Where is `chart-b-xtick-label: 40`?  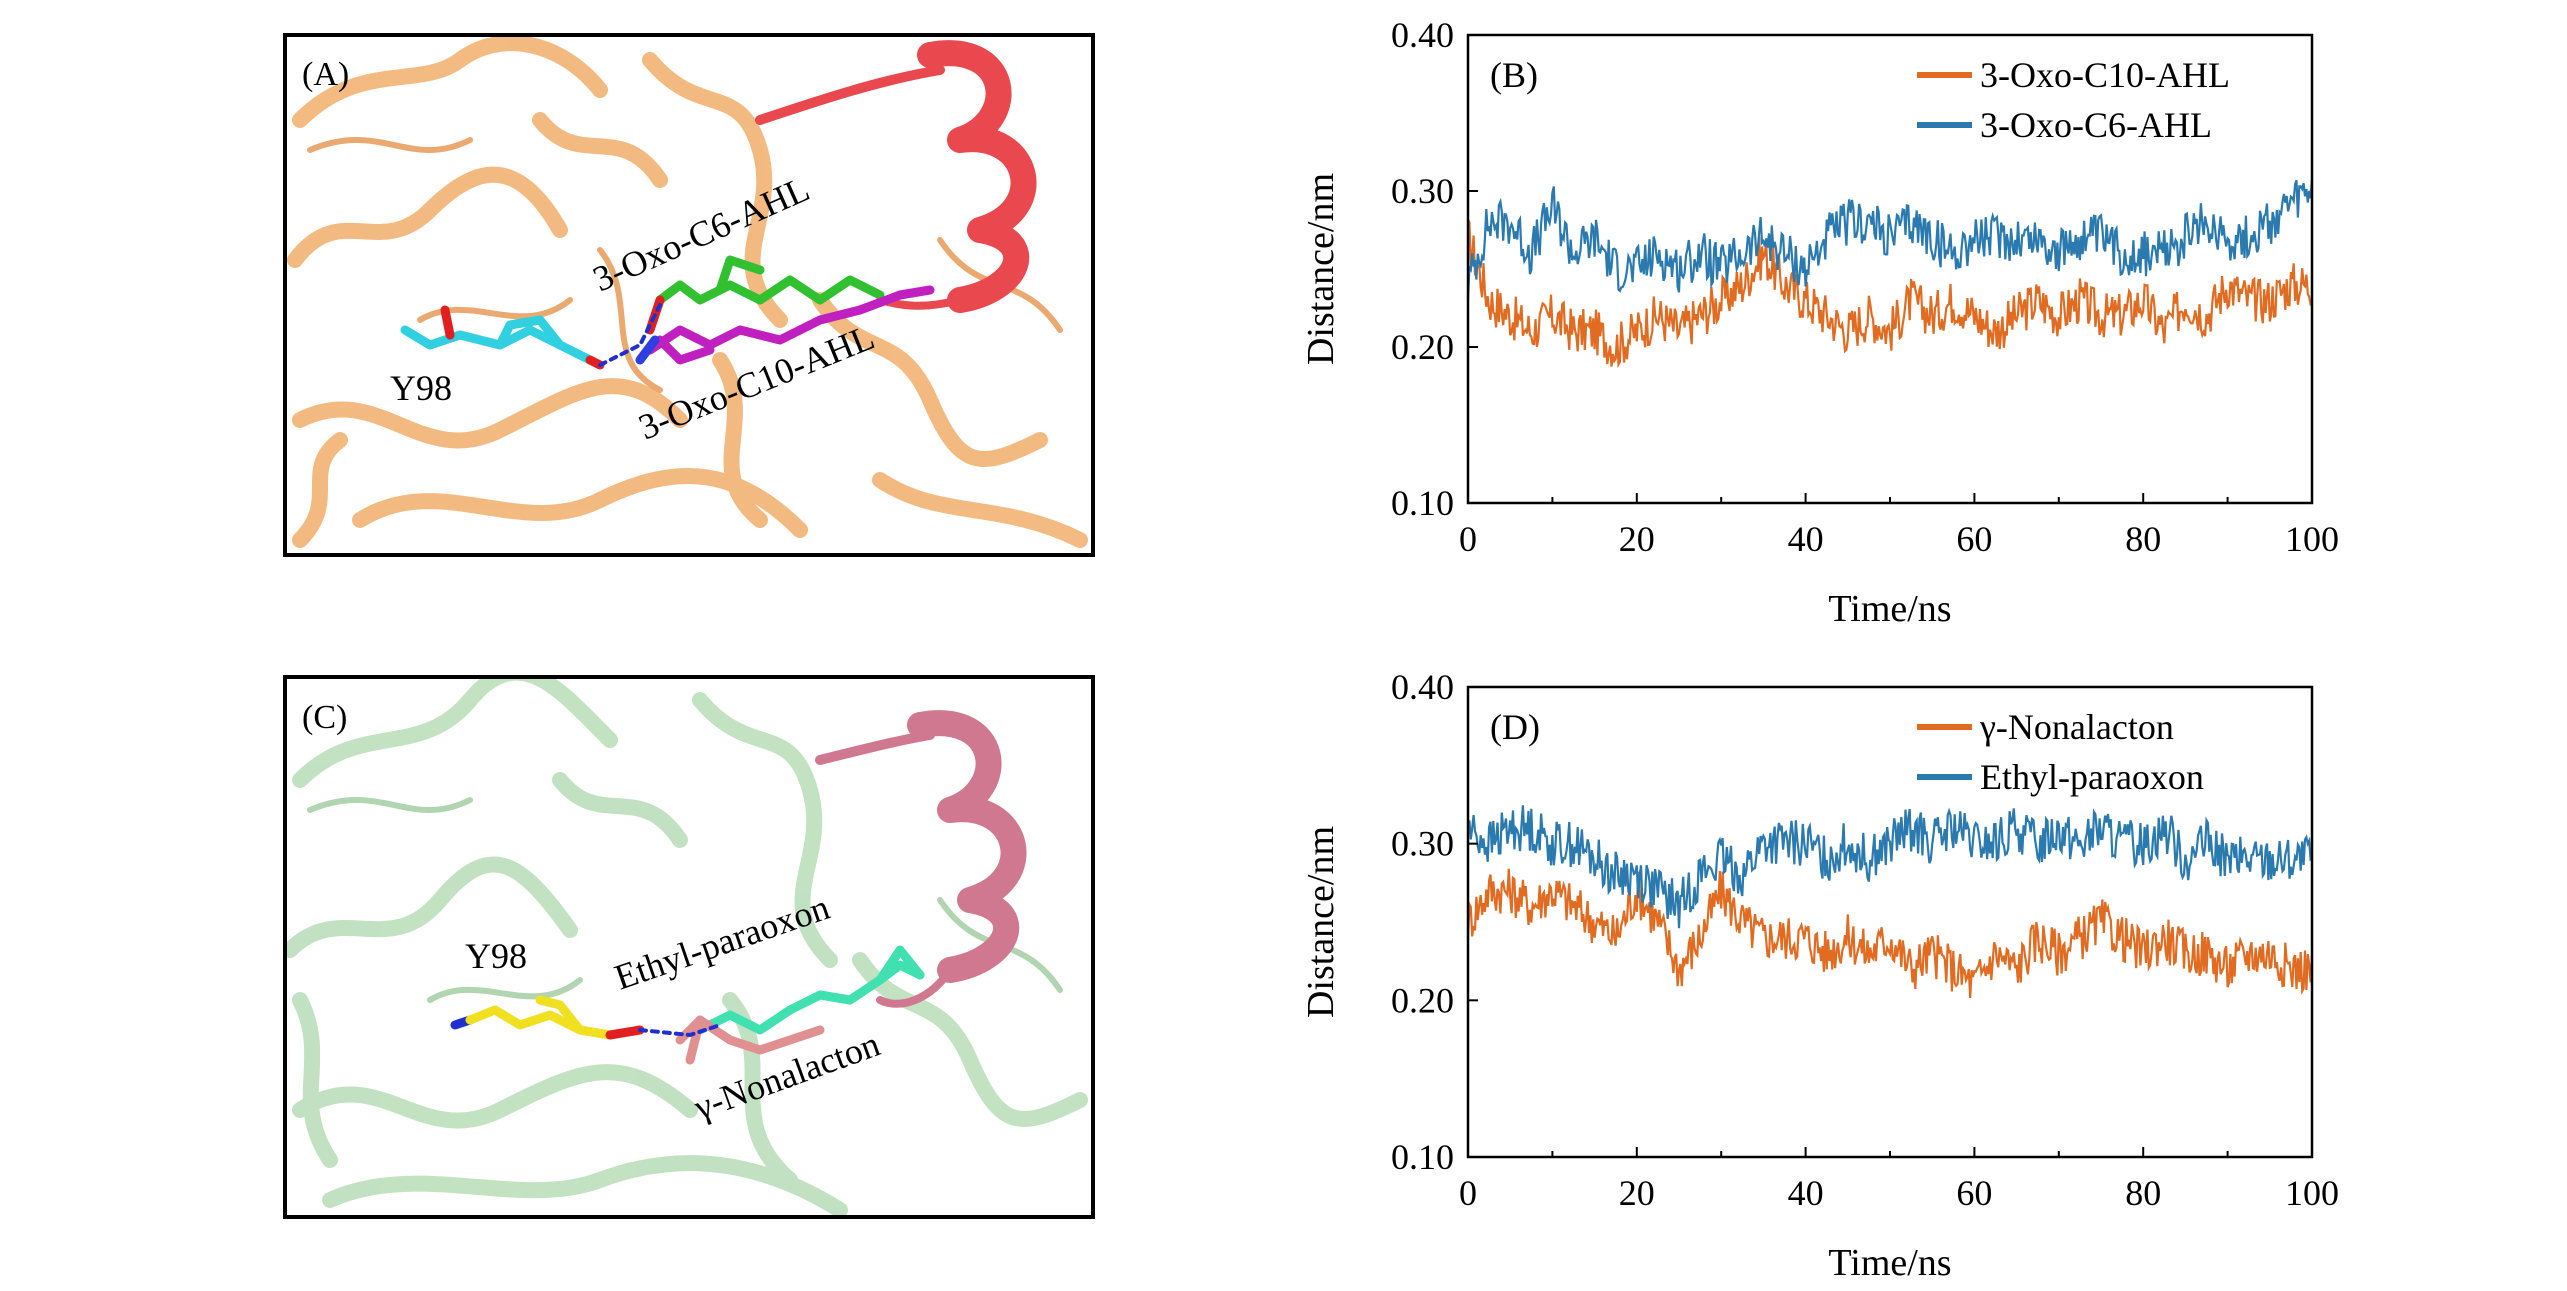 chart-b-xtick-label: 40 is located at coordinates (1806, 539).